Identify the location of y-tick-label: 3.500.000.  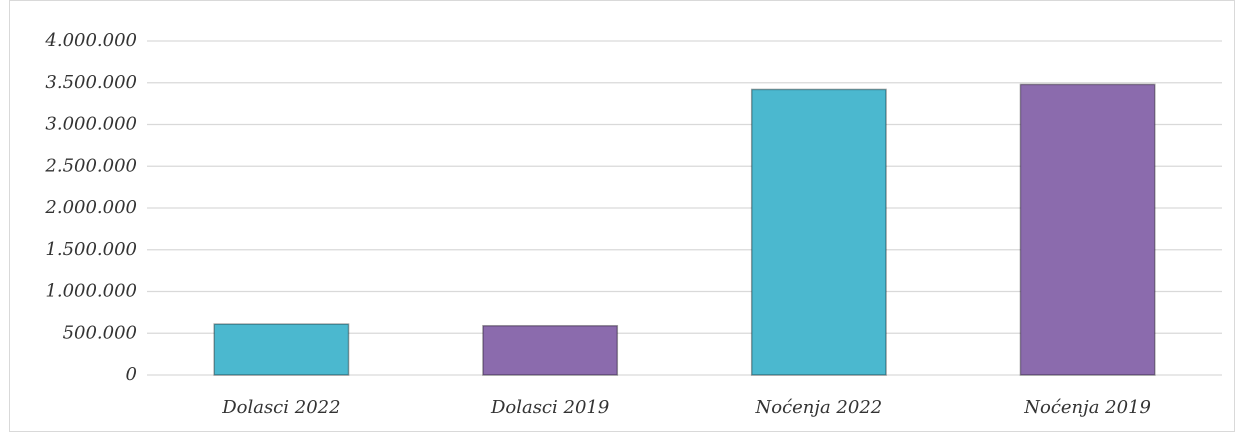
(91, 82).